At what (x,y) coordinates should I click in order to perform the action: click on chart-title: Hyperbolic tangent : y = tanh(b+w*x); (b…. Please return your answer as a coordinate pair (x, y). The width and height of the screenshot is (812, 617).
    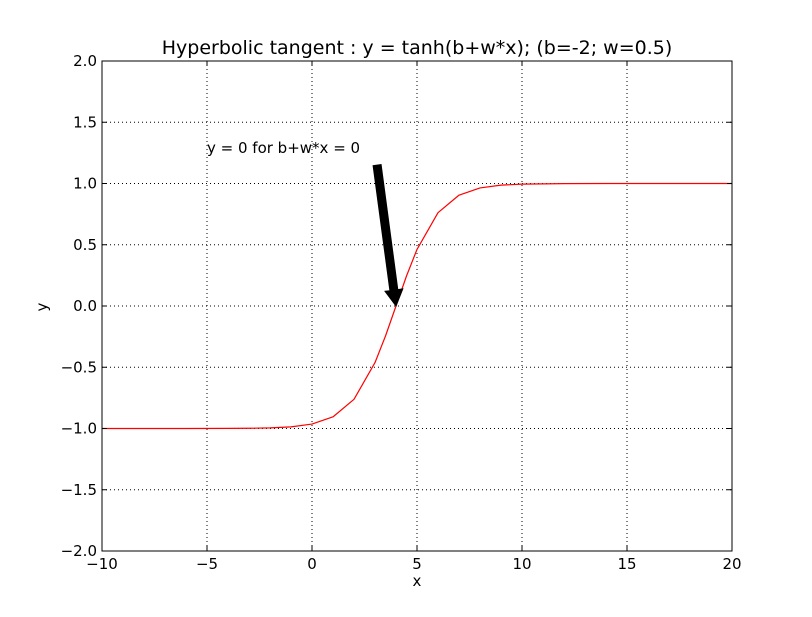
    Looking at the image, I should click on (417, 48).